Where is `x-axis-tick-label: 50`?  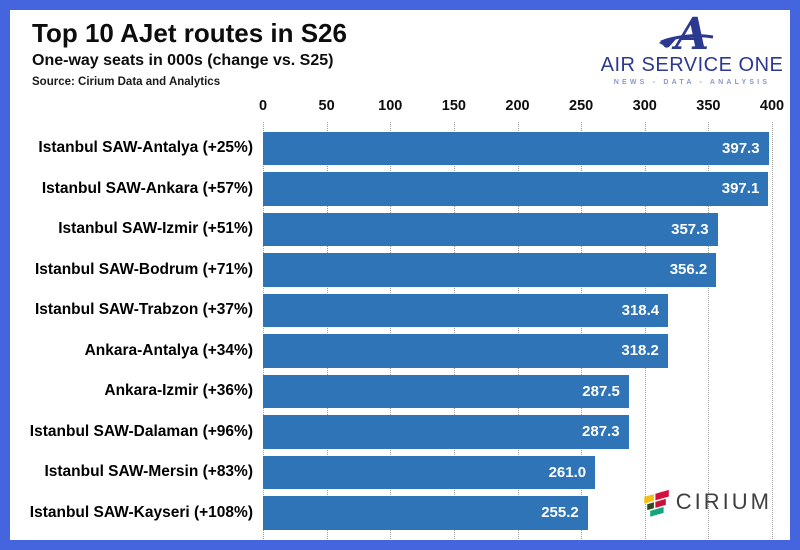 x-axis-tick-label: 50 is located at coordinates (326, 106).